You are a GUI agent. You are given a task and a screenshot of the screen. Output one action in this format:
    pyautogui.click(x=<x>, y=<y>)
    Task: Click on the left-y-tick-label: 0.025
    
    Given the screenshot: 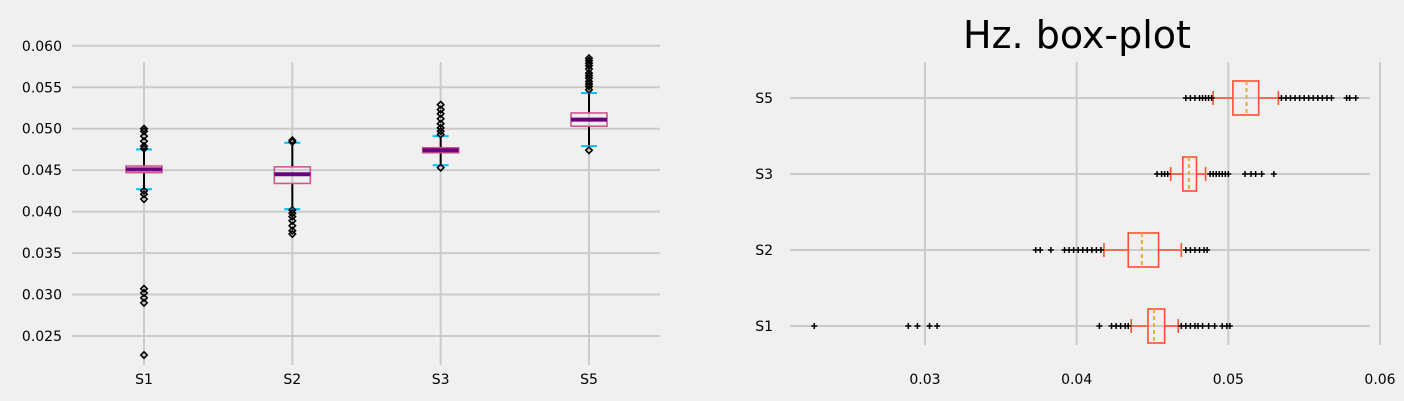 What is the action you would take?
    pyautogui.click(x=42, y=337)
    